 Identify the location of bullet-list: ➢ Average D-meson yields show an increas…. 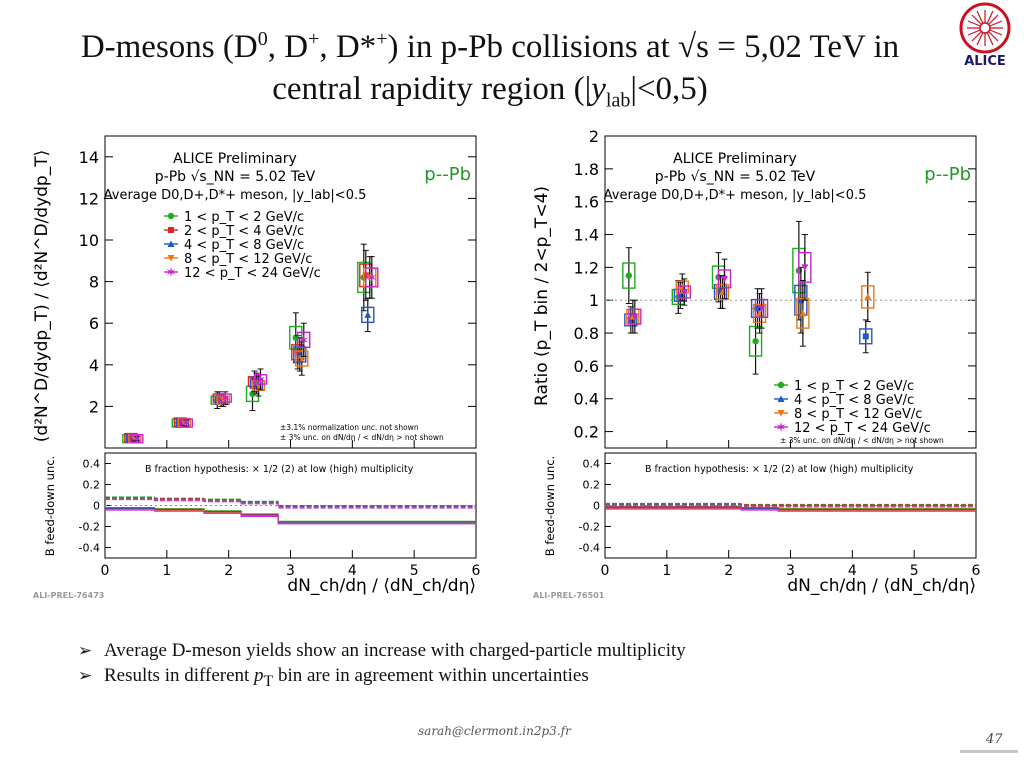
(528, 667).